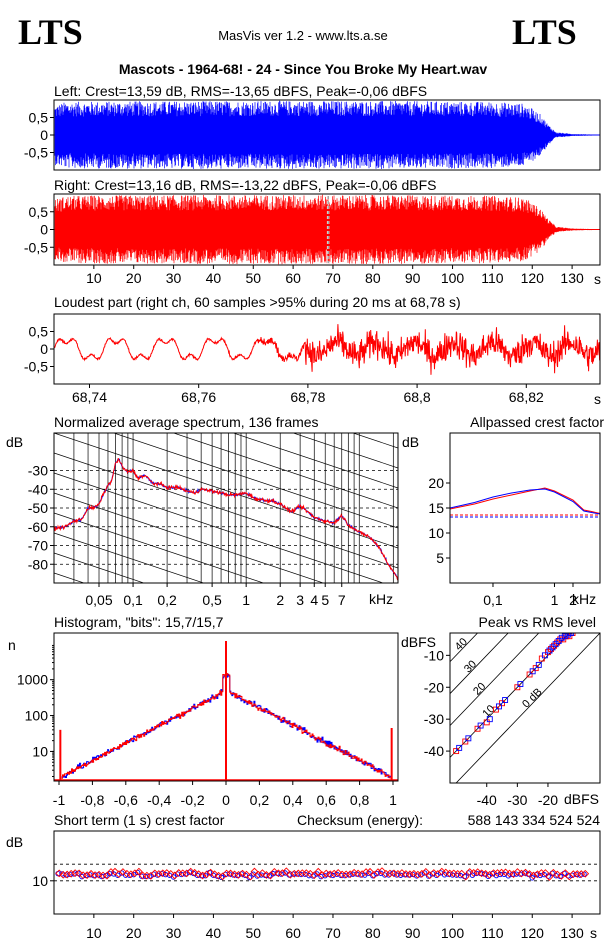 Image resolution: width=606 pixels, height=951 pixels. What do you see at coordinates (226, 800) in the screenshot?
I see `histogram-xtick-label: 0` at bounding box center [226, 800].